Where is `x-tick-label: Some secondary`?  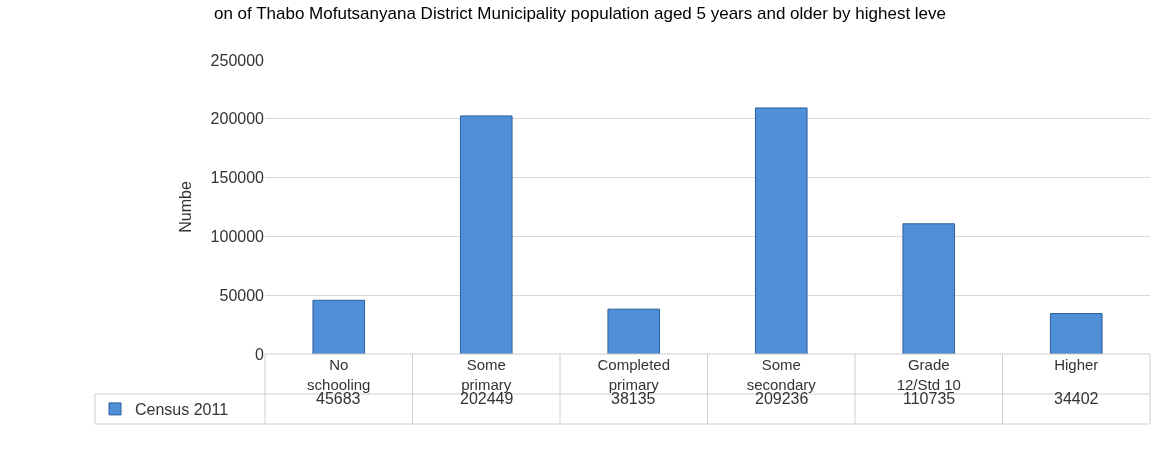 x-tick-label: Some secondary is located at coordinates (781, 374).